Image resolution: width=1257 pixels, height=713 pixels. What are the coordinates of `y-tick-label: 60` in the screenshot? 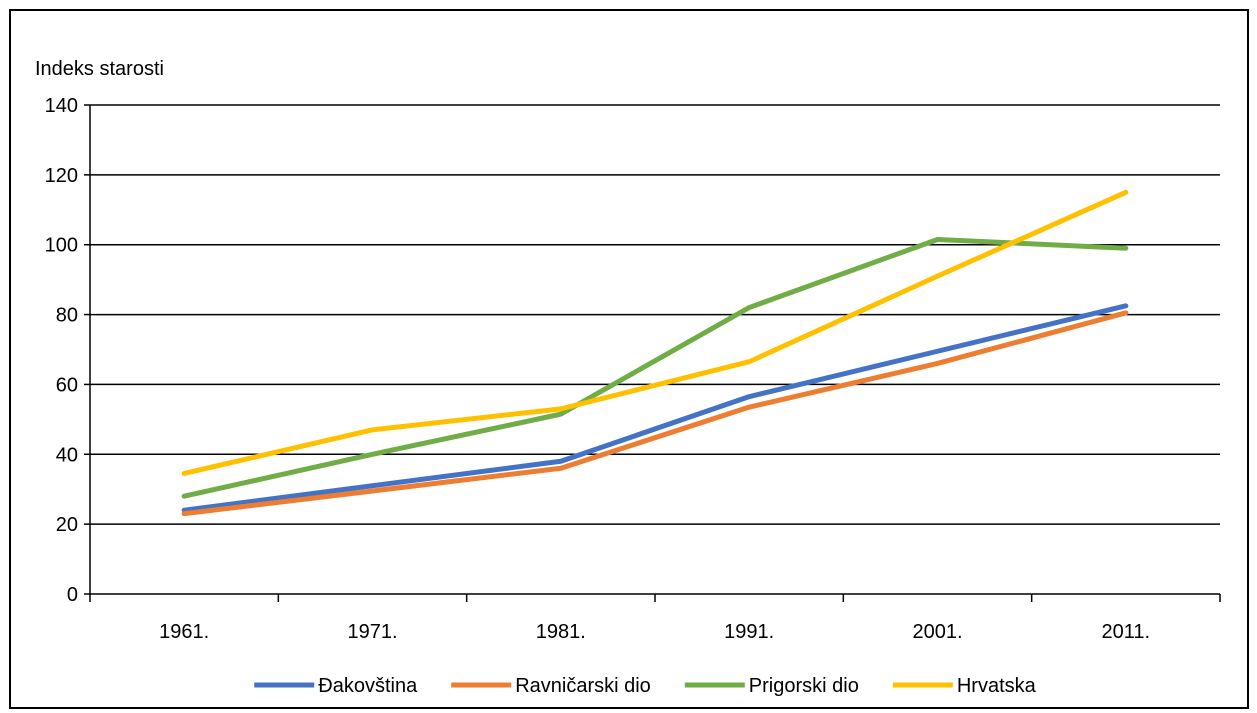 It's located at (67, 385).